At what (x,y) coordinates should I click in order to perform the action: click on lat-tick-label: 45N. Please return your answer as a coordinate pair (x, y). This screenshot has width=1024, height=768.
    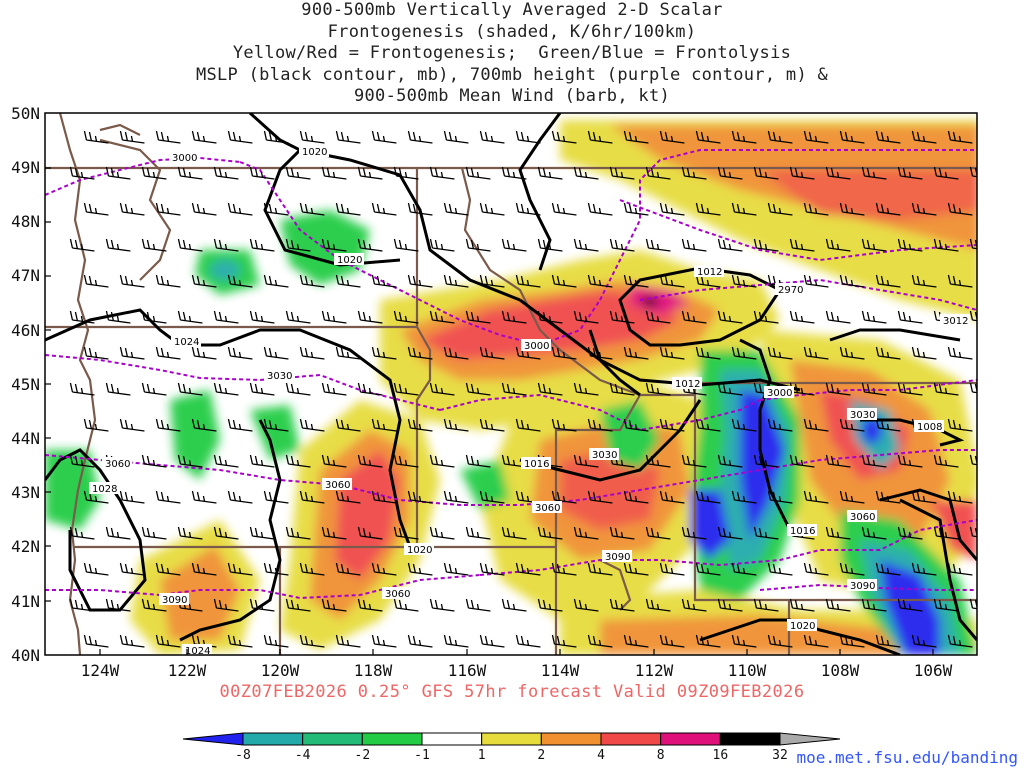
    Looking at the image, I should click on (25, 384).